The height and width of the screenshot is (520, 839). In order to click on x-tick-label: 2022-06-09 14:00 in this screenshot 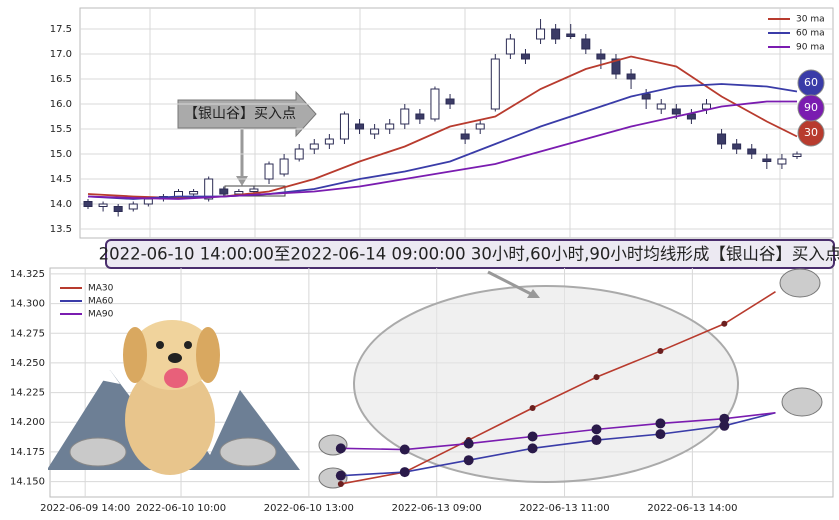, I will do `click(85, 508)`.